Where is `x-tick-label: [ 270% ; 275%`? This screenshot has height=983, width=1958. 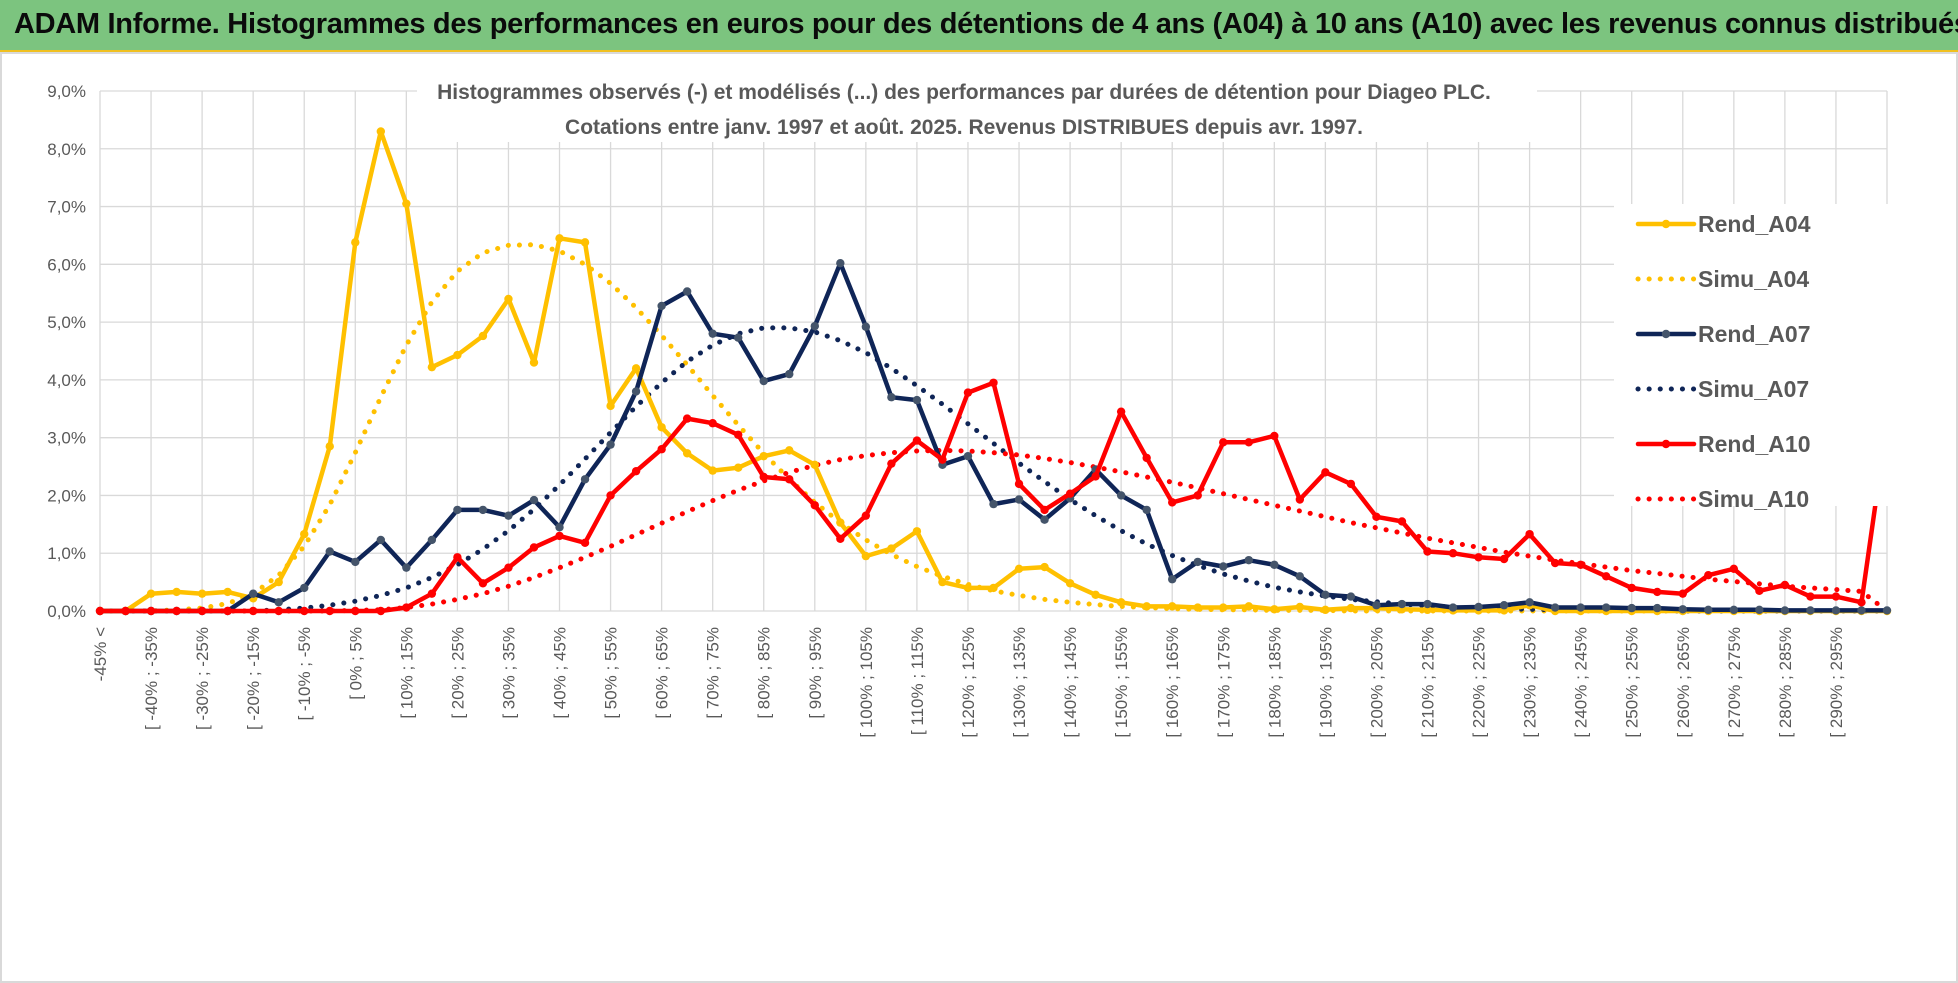
x-tick-label: [ 270% ; 275% is located at coordinates (1734, 682).